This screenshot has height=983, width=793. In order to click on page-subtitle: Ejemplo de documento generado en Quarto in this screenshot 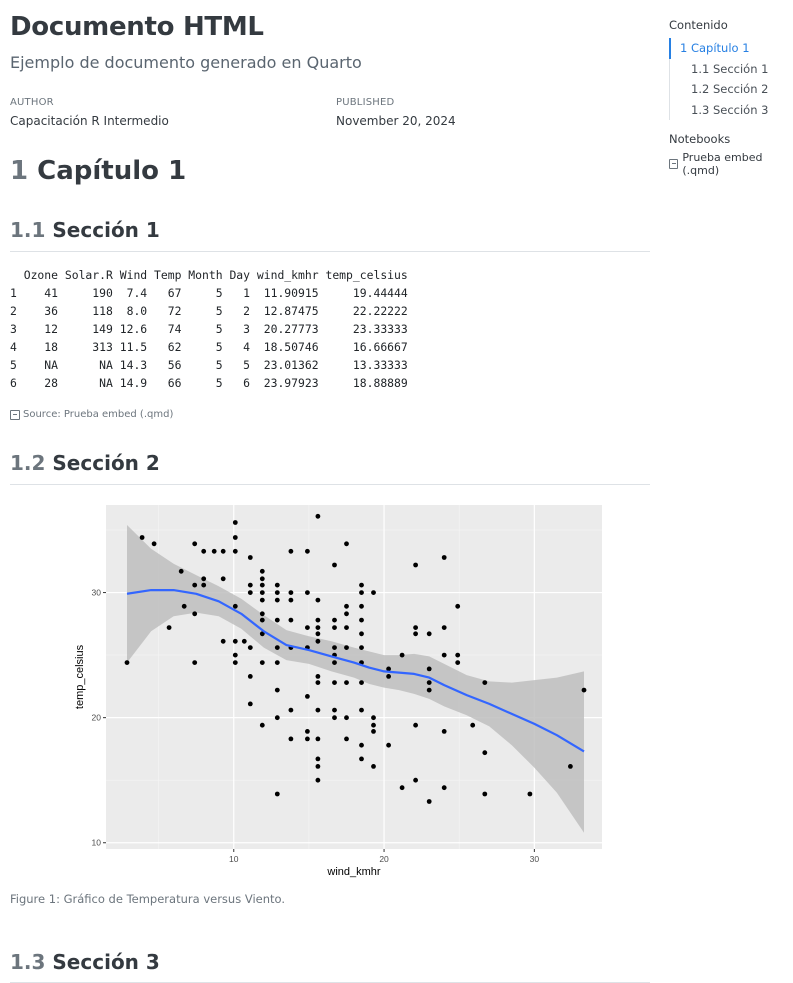, I will do `click(186, 62)`.